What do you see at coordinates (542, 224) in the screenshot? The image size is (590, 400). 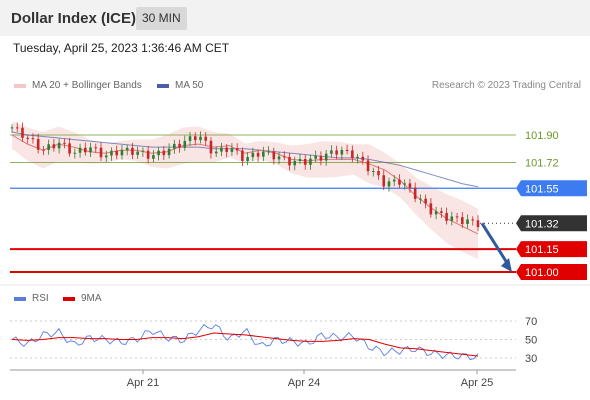 I see `level-label-101.32: 101.32` at bounding box center [542, 224].